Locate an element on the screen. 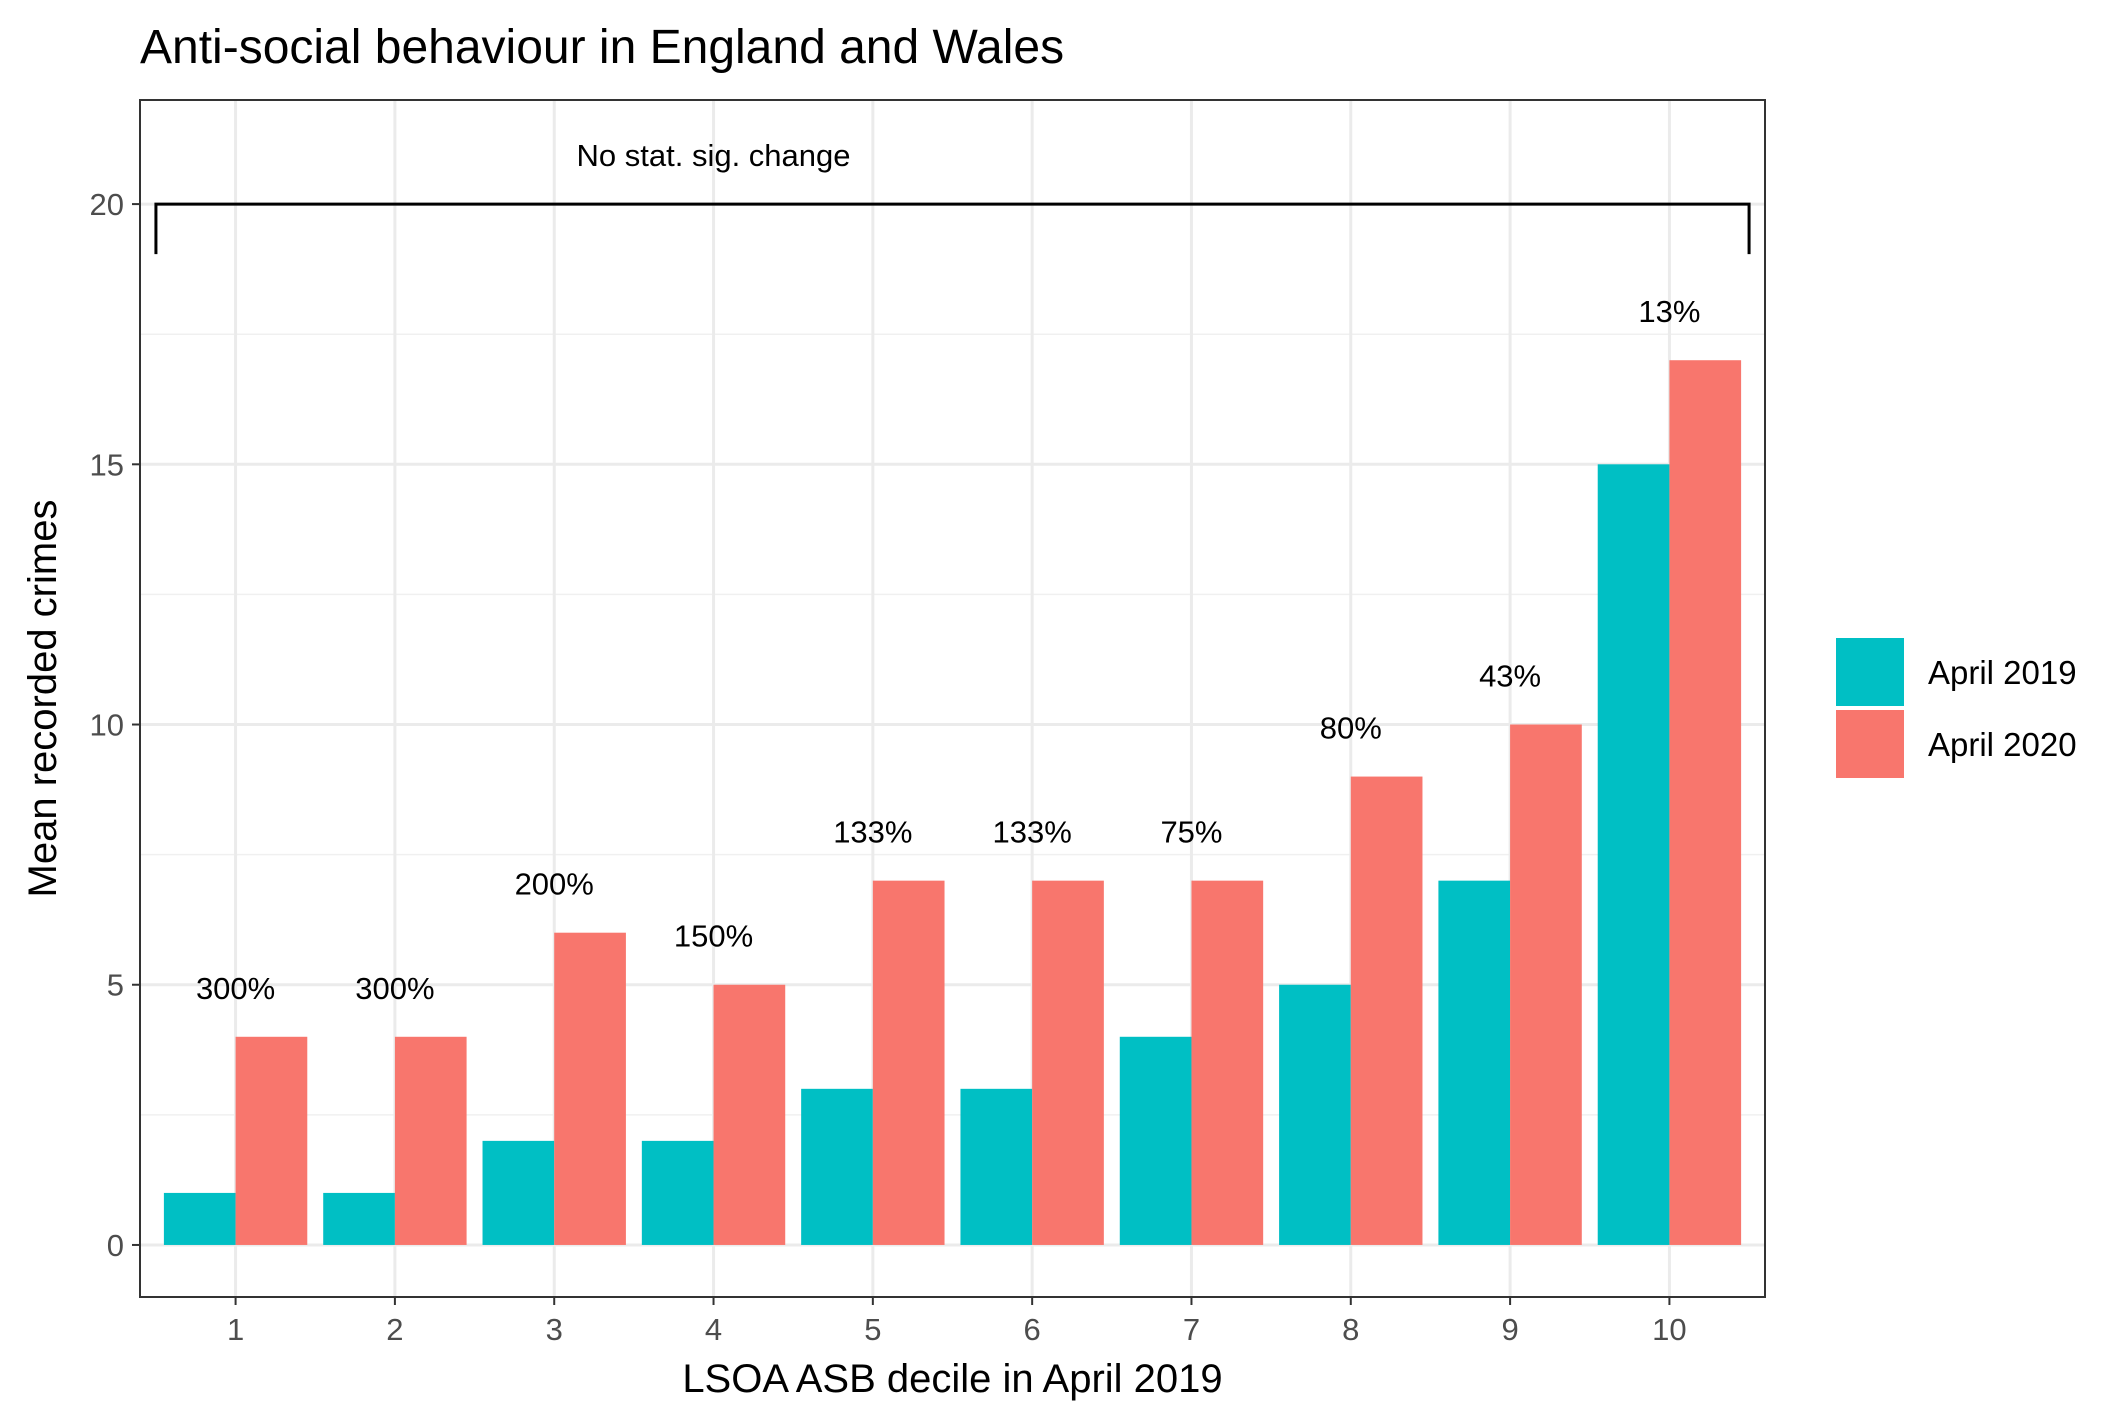 The height and width of the screenshot is (1417, 2125). x-tick-label: 4 is located at coordinates (713, 1329).